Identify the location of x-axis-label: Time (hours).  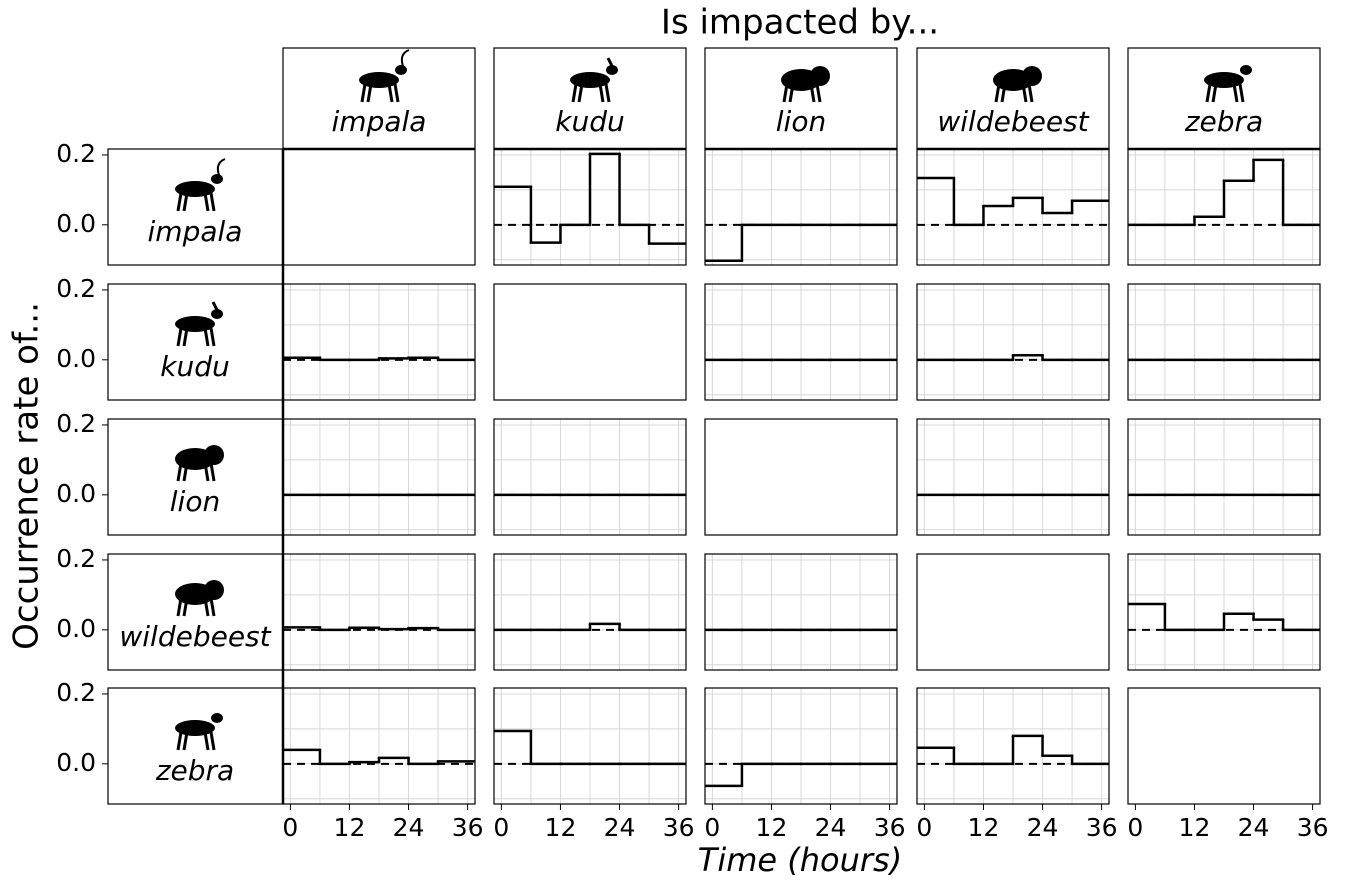
(800, 860).